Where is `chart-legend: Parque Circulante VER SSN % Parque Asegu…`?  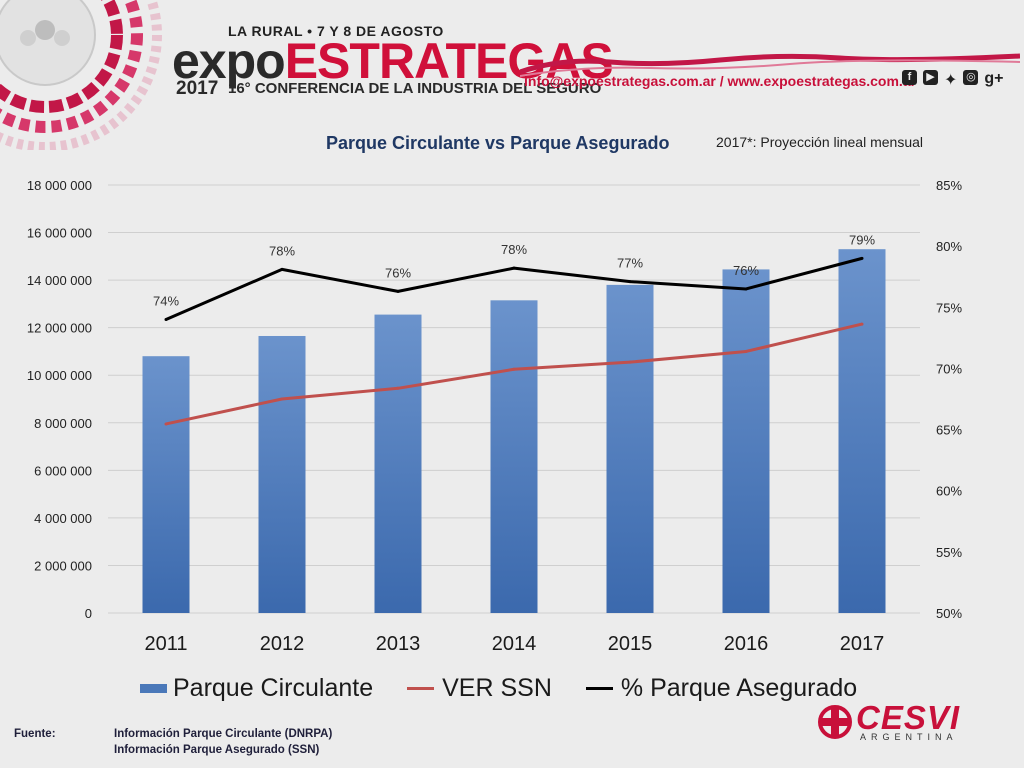
chart-legend: Parque Circulante VER SSN % Parque Asegu… is located at coordinates (515, 688).